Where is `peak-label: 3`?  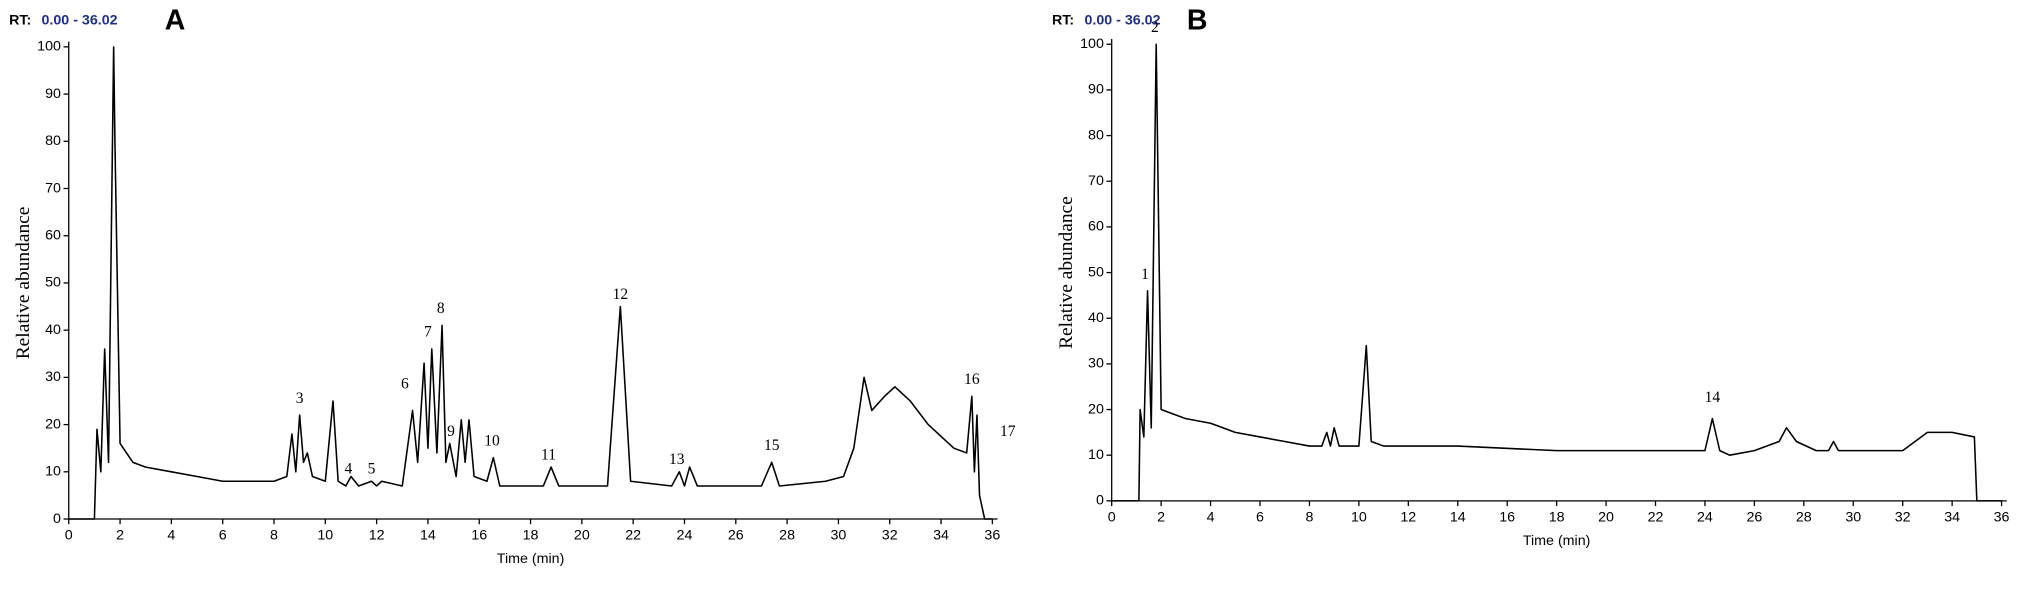 peak-label: 3 is located at coordinates (300, 398).